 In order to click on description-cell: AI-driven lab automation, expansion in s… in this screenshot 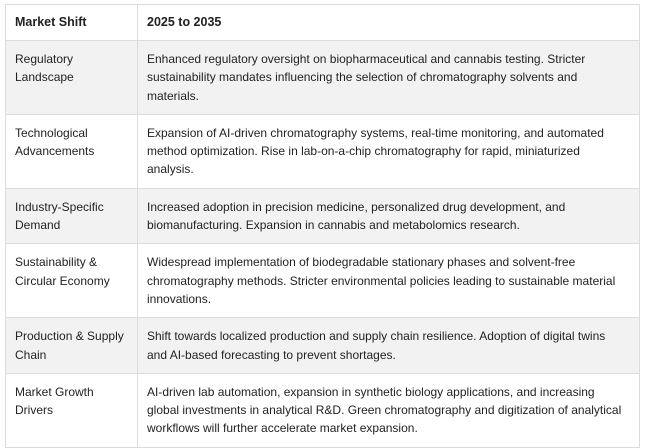, I will do `click(388, 410)`.